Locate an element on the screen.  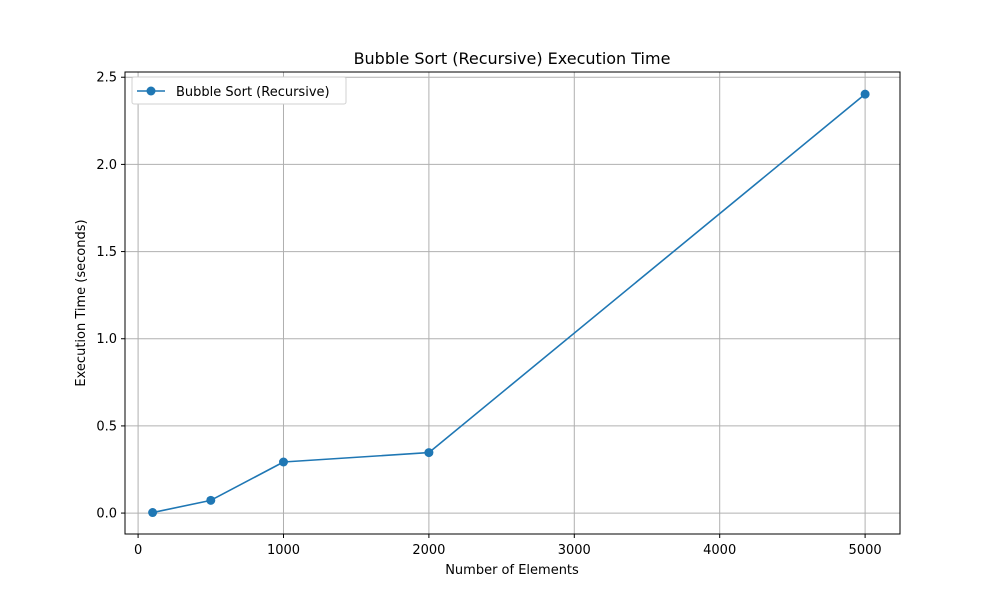
y-tick-label: 0.5 is located at coordinates (106, 426).